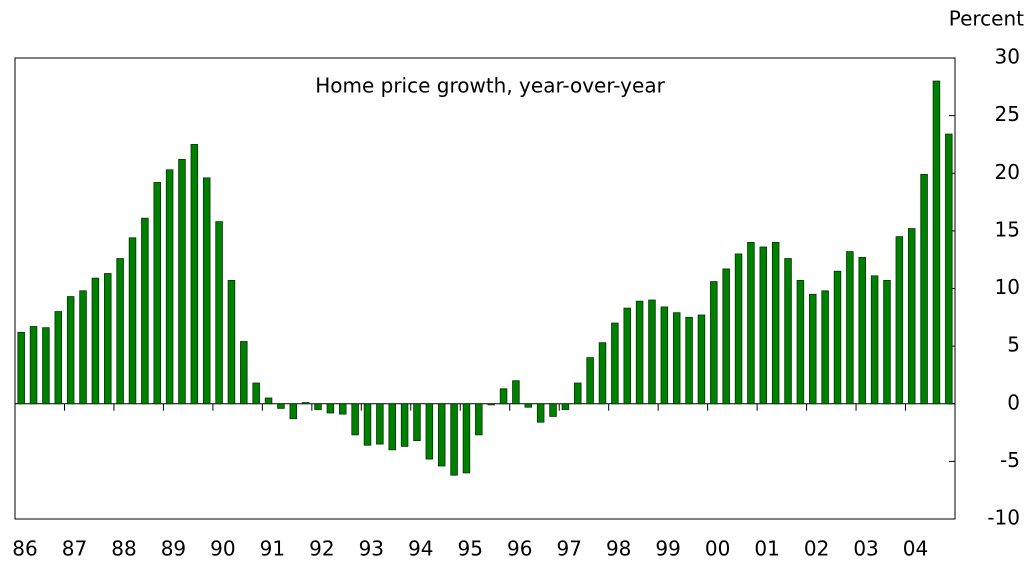 Image resolution: width=1026 pixels, height=569 pixels. I want to click on x-tick-label: 95, so click(470, 549).